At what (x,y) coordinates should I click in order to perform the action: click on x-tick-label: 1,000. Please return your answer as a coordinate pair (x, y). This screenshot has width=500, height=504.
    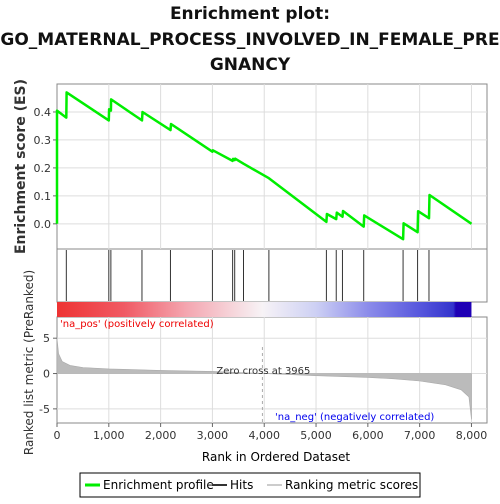
    Looking at the image, I should click on (109, 435).